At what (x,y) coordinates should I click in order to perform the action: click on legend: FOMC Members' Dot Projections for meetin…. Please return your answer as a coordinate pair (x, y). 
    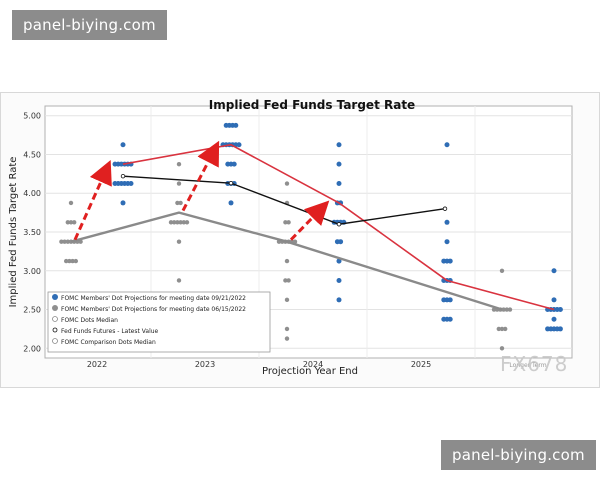
    Looking at the image, I should click on (159, 322).